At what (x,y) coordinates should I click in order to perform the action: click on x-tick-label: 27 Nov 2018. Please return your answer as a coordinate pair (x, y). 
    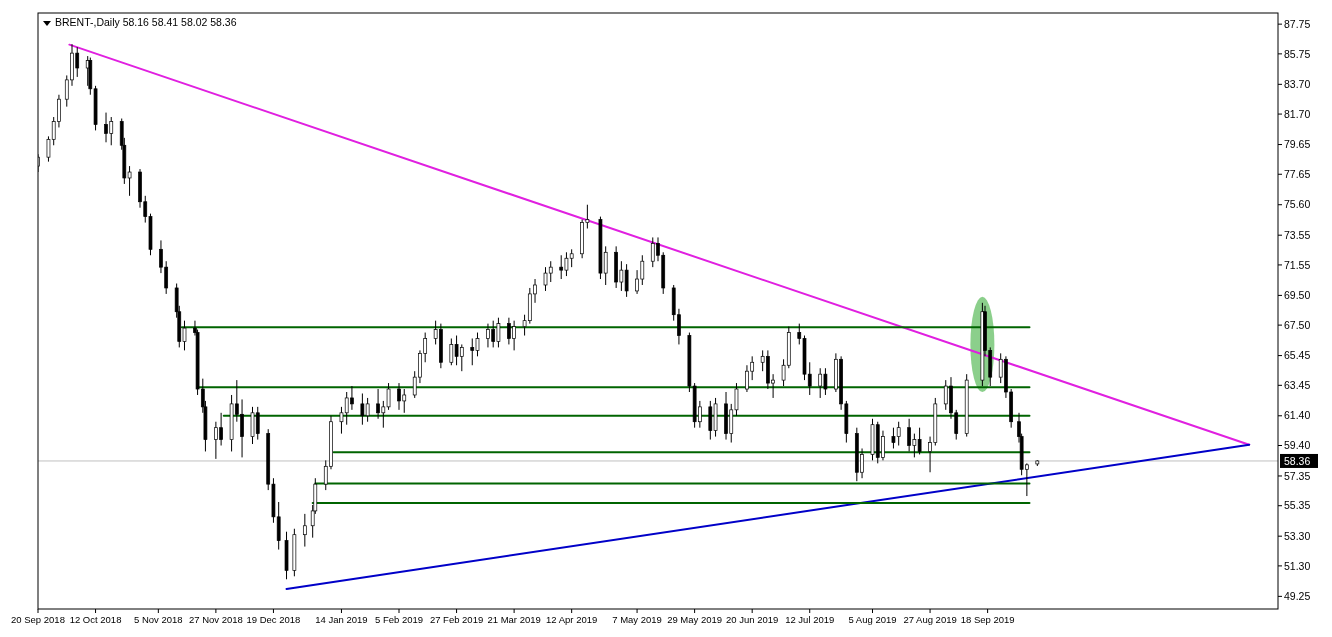
    Looking at the image, I should click on (215, 619).